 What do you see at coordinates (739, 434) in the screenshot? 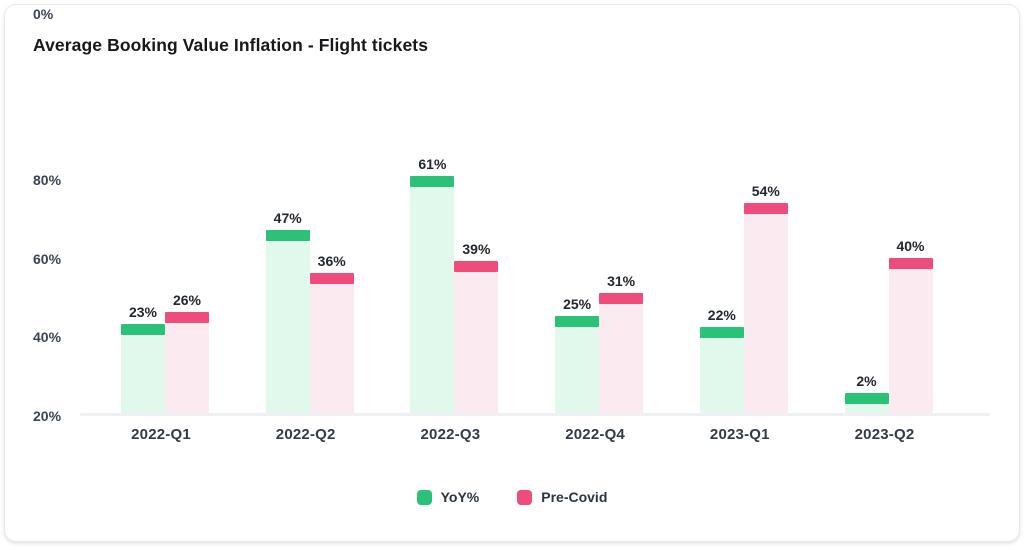
I see `x-axis-label-2023-Q1: 2023-Q1` at bounding box center [739, 434].